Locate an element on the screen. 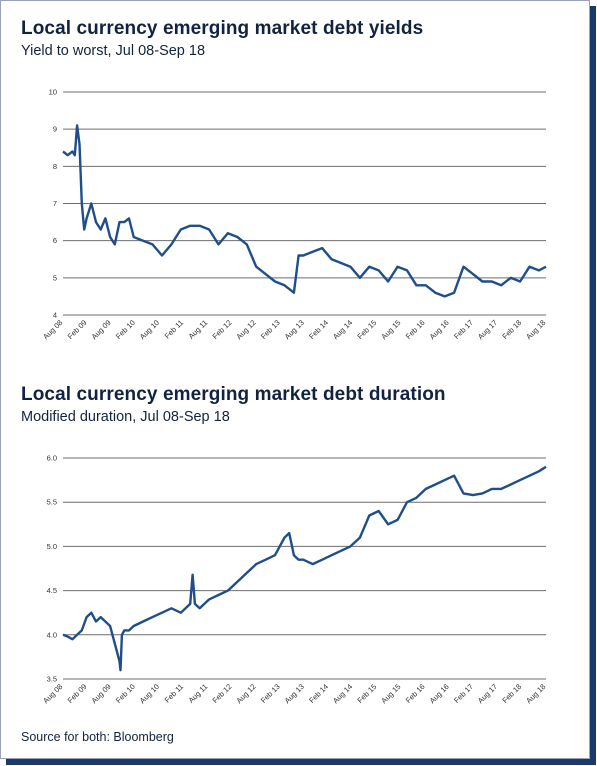 This screenshot has width=597, height=766. y-tick-label: 10 is located at coordinates (53, 92).